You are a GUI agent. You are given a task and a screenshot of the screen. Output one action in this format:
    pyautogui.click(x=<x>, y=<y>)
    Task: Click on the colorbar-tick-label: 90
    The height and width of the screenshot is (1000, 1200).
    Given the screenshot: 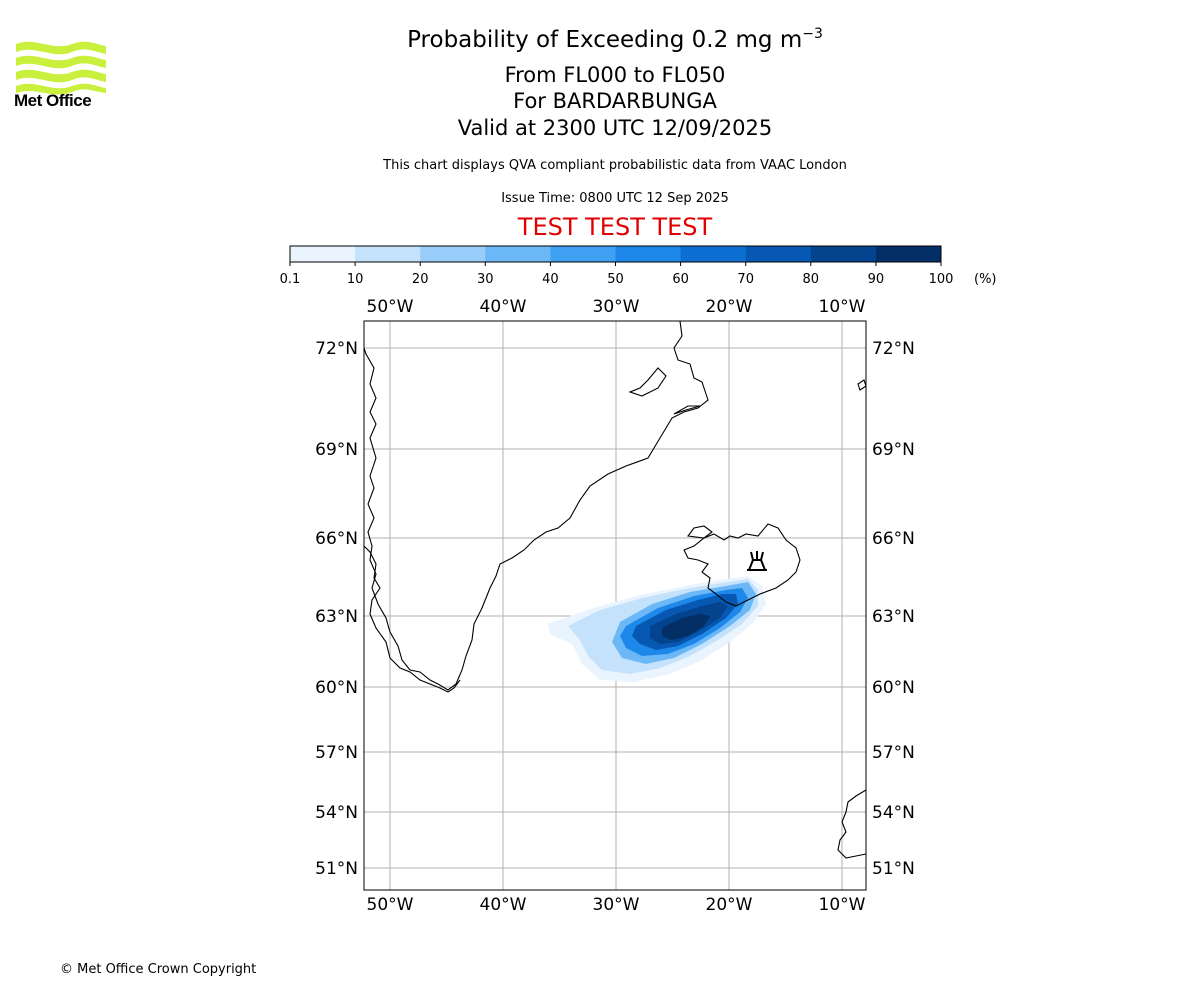 What is the action you would take?
    pyautogui.click(x=876, y=279)
    